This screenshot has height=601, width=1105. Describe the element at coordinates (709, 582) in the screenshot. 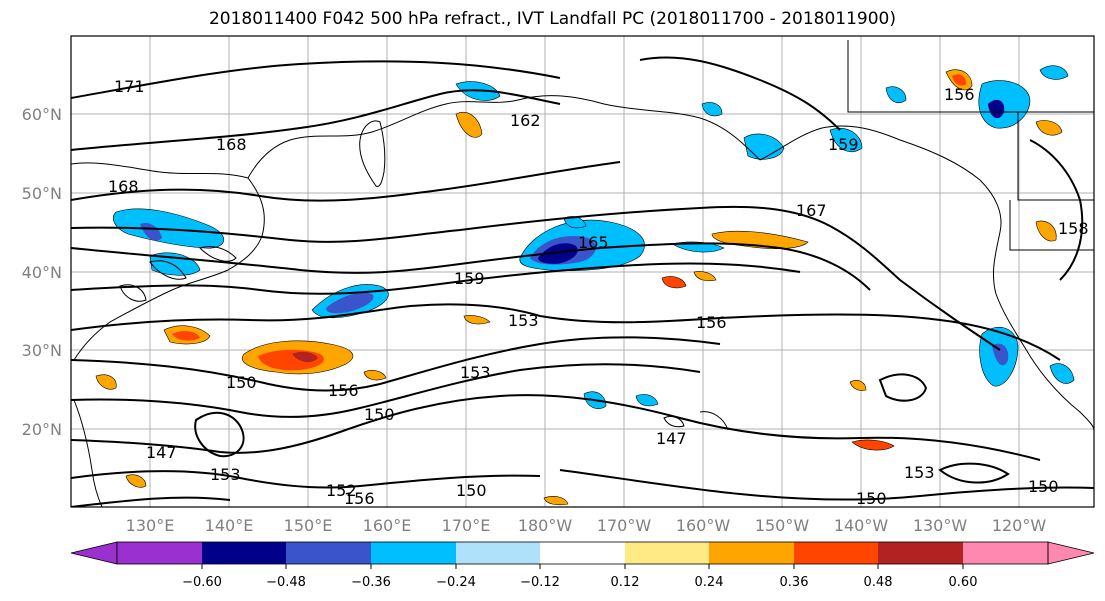

I see `colorbar-tick-label: 0.24` at that location.